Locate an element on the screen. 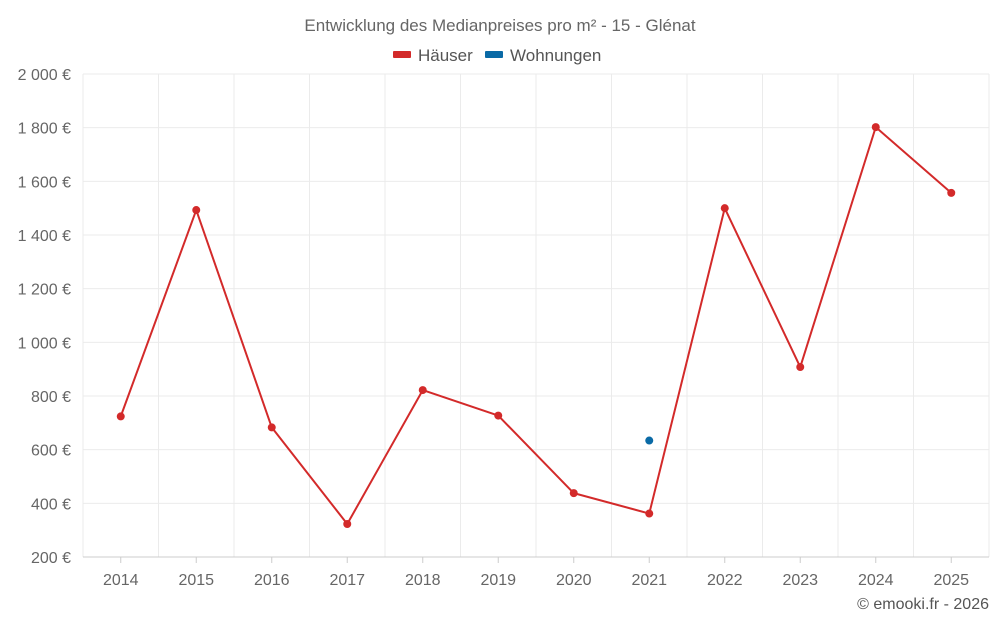 Image resolution: width=1000 pixels, height=625 pixels. data-point-haeuser-2022: Häuser 2022: 1500 € is located at coordinates (724, 208).